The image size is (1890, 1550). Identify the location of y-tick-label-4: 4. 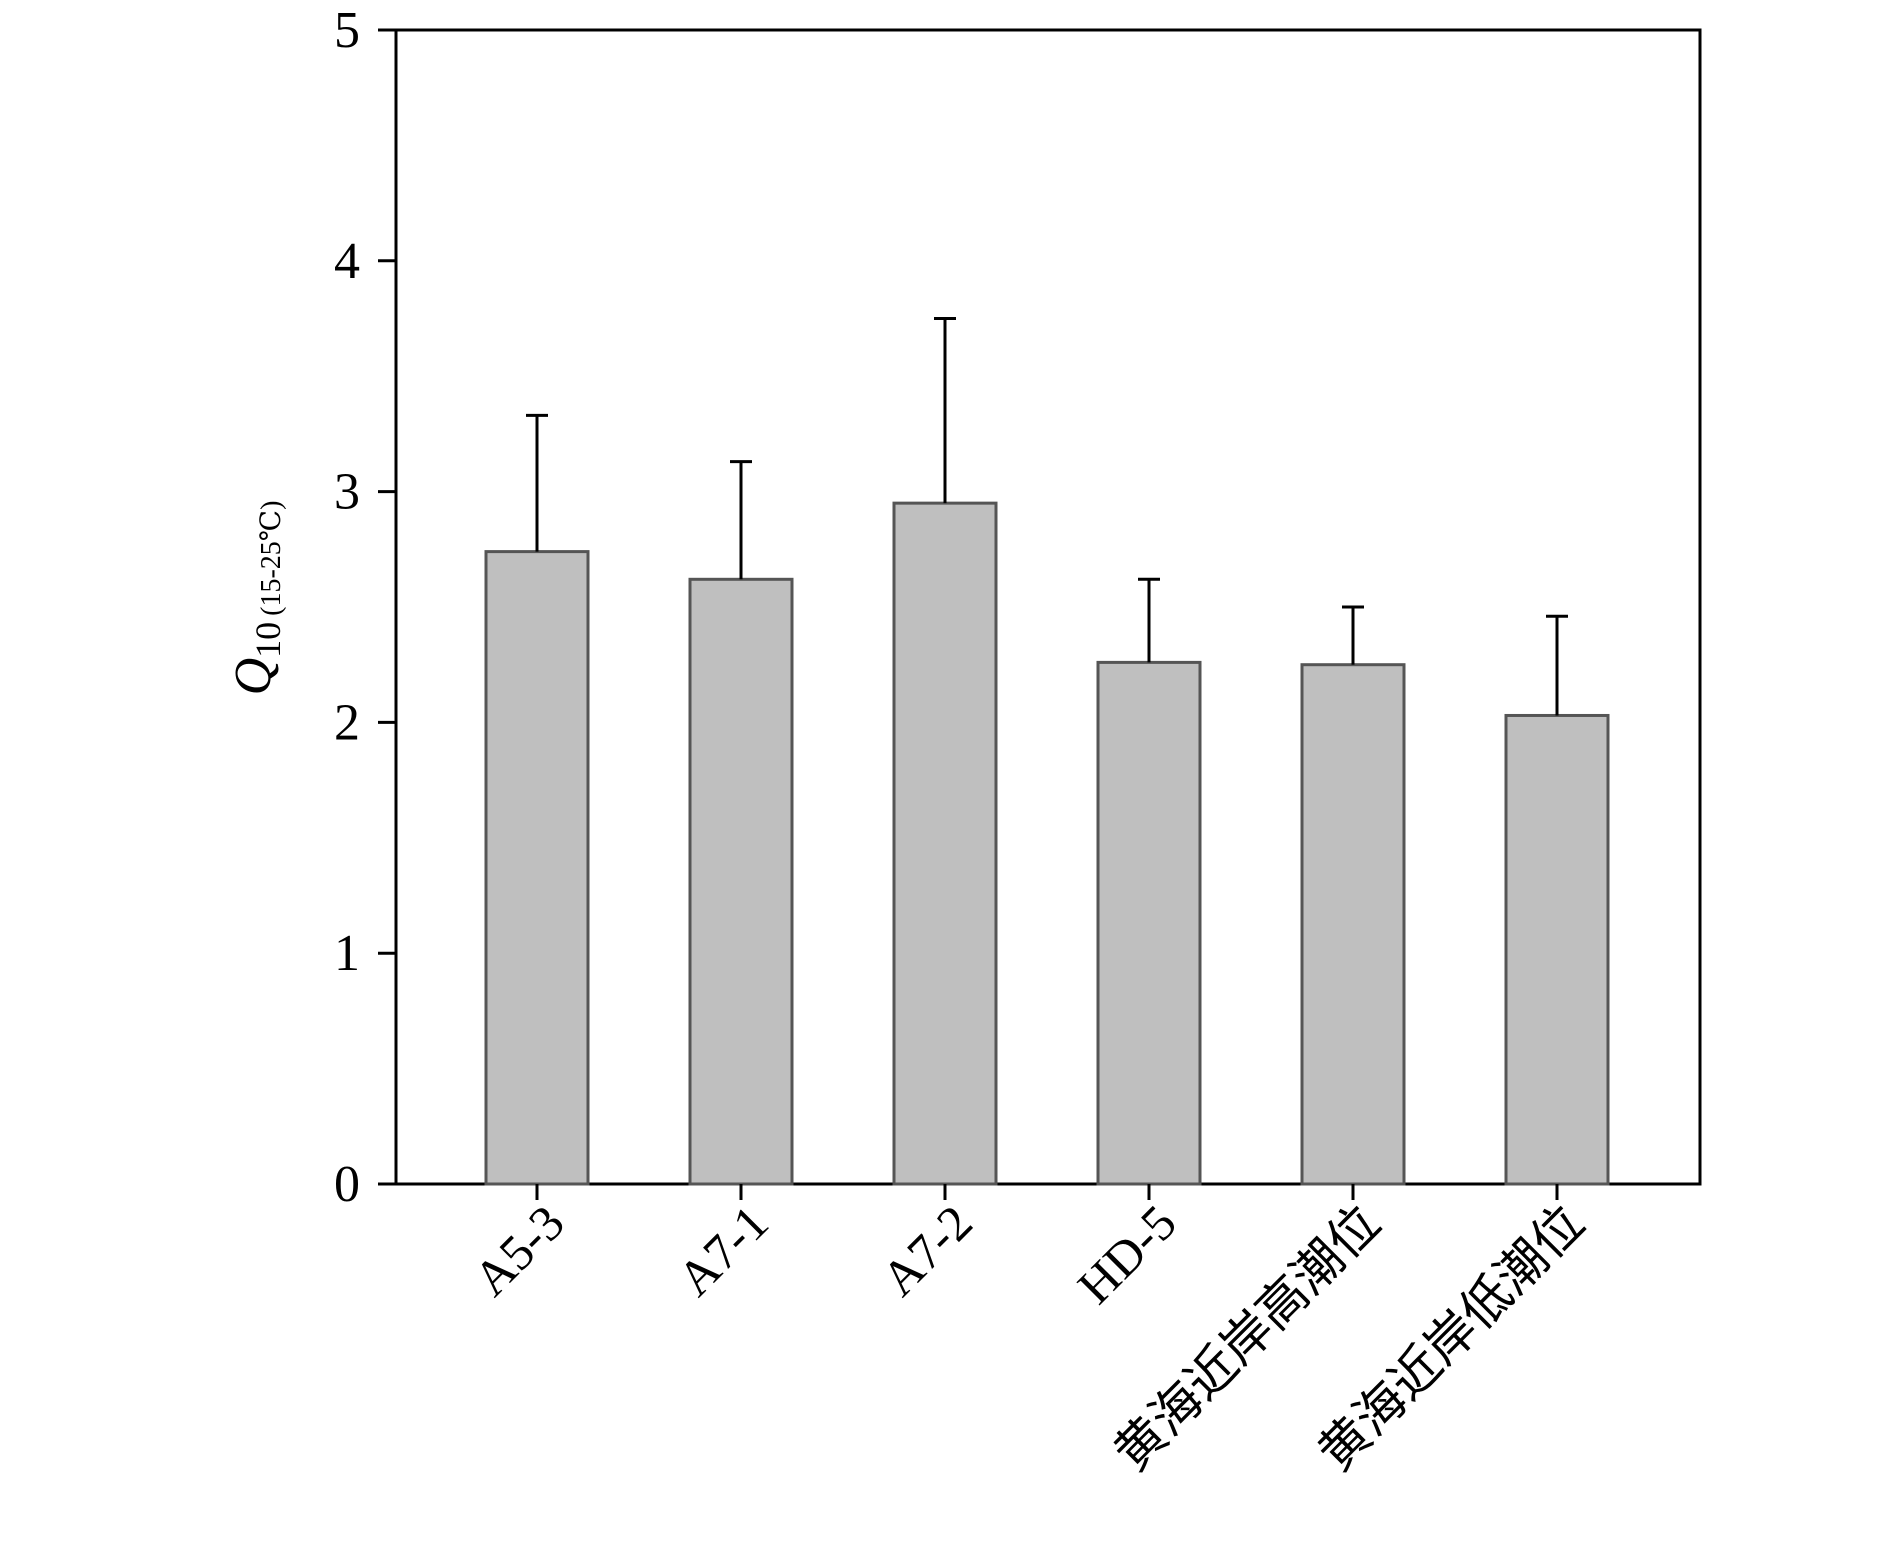
(347, 261).